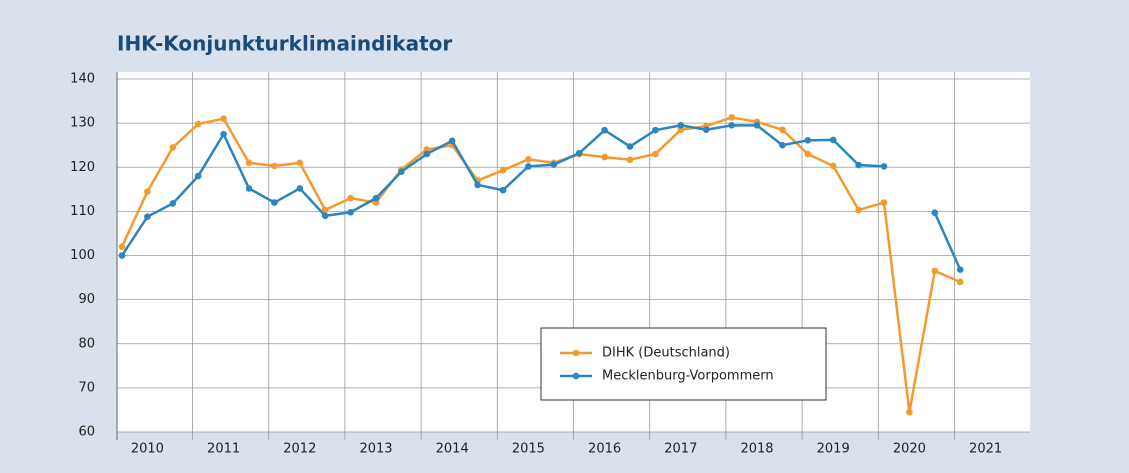 This screenshot has height=473, width=1129. What do you see at coordinates (299, 449) in the screenshot?
I see `x-tick-label: 2012` at bounding box center [299, 449].